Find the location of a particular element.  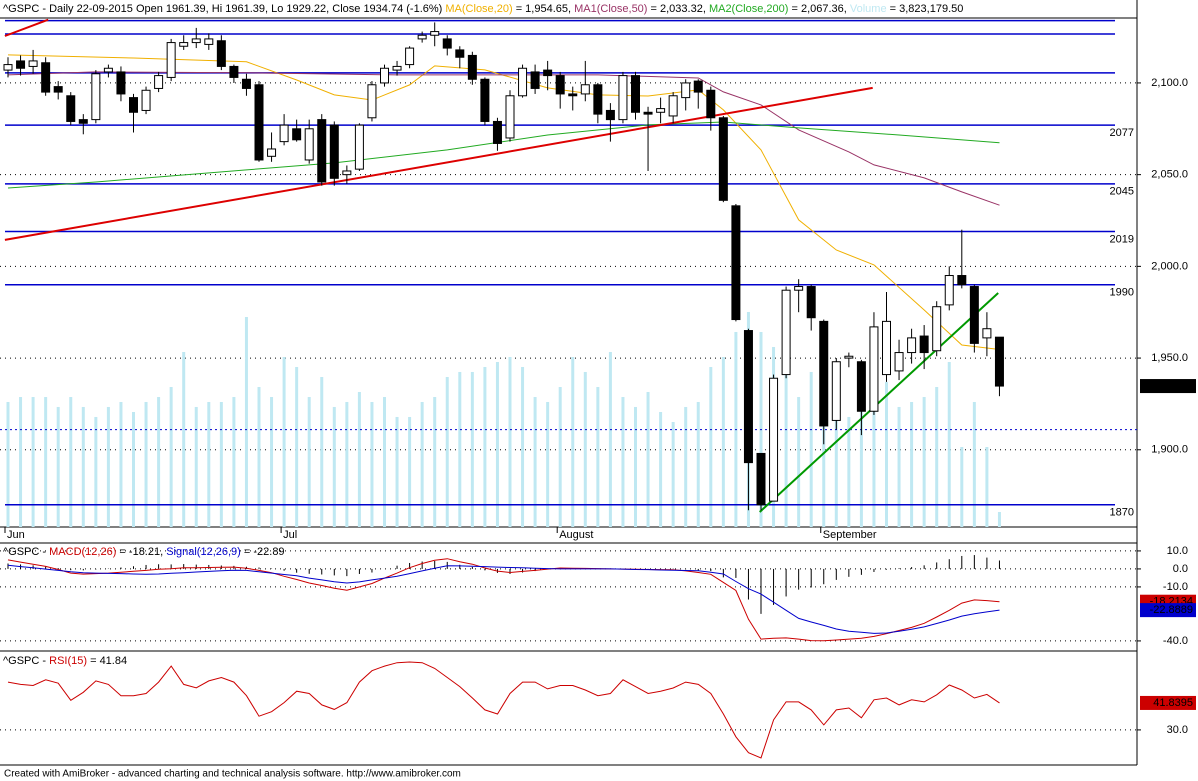

value-box-label: 1,934.74 is located at coordinates (1171, 386).